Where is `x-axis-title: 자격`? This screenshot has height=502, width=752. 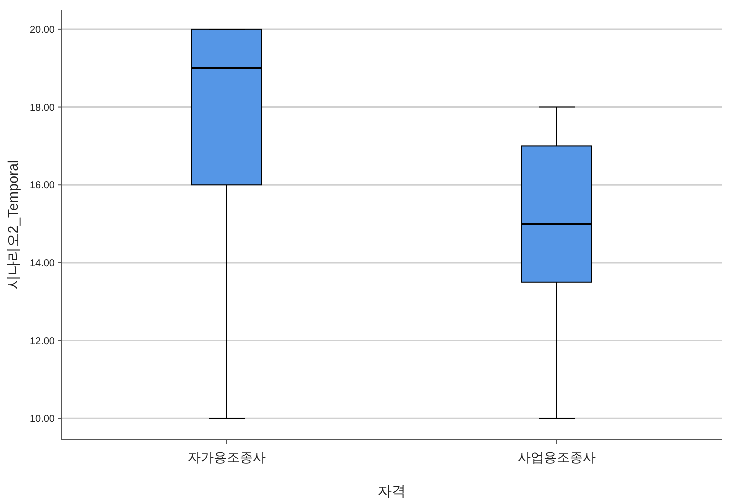 x-axis-title: 자격 is located at coordinates (392, 491).